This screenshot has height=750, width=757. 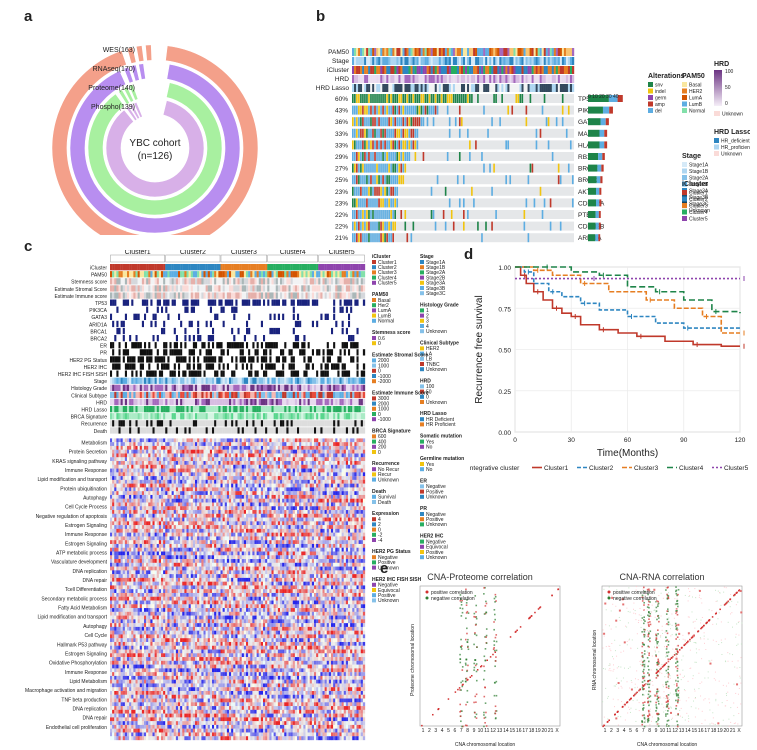 What do you see at coordinates (691, 156) in the screenshot?
I see `legend-title: Stage` at bounding box center [691, 156].